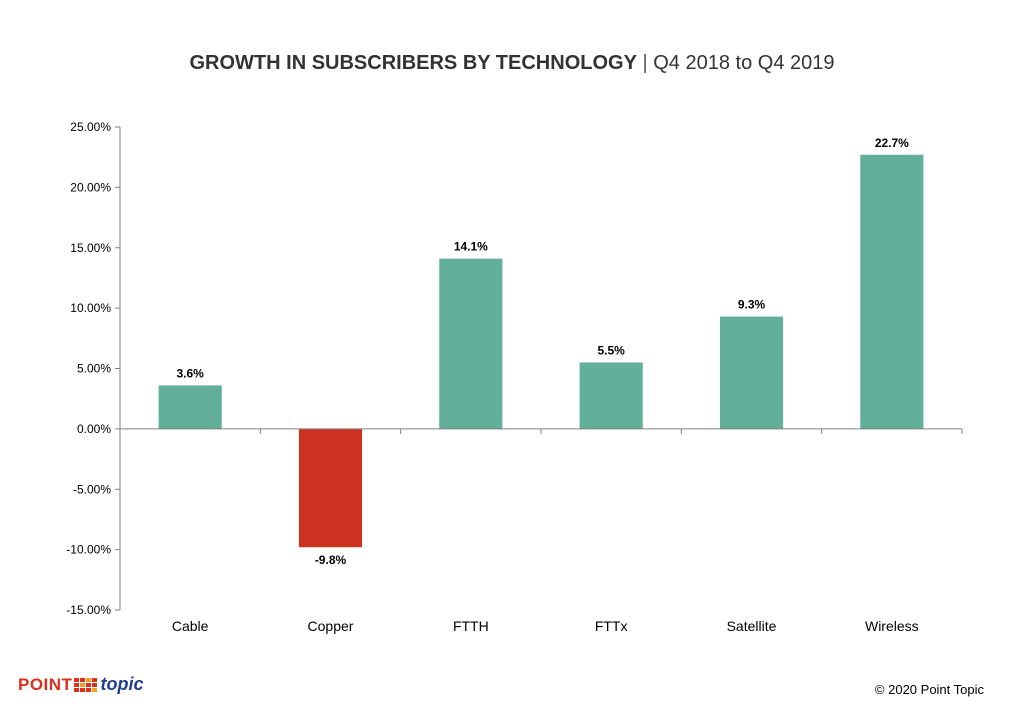  I want to click on data-label-cable: 3.6%, so click(190, 373).